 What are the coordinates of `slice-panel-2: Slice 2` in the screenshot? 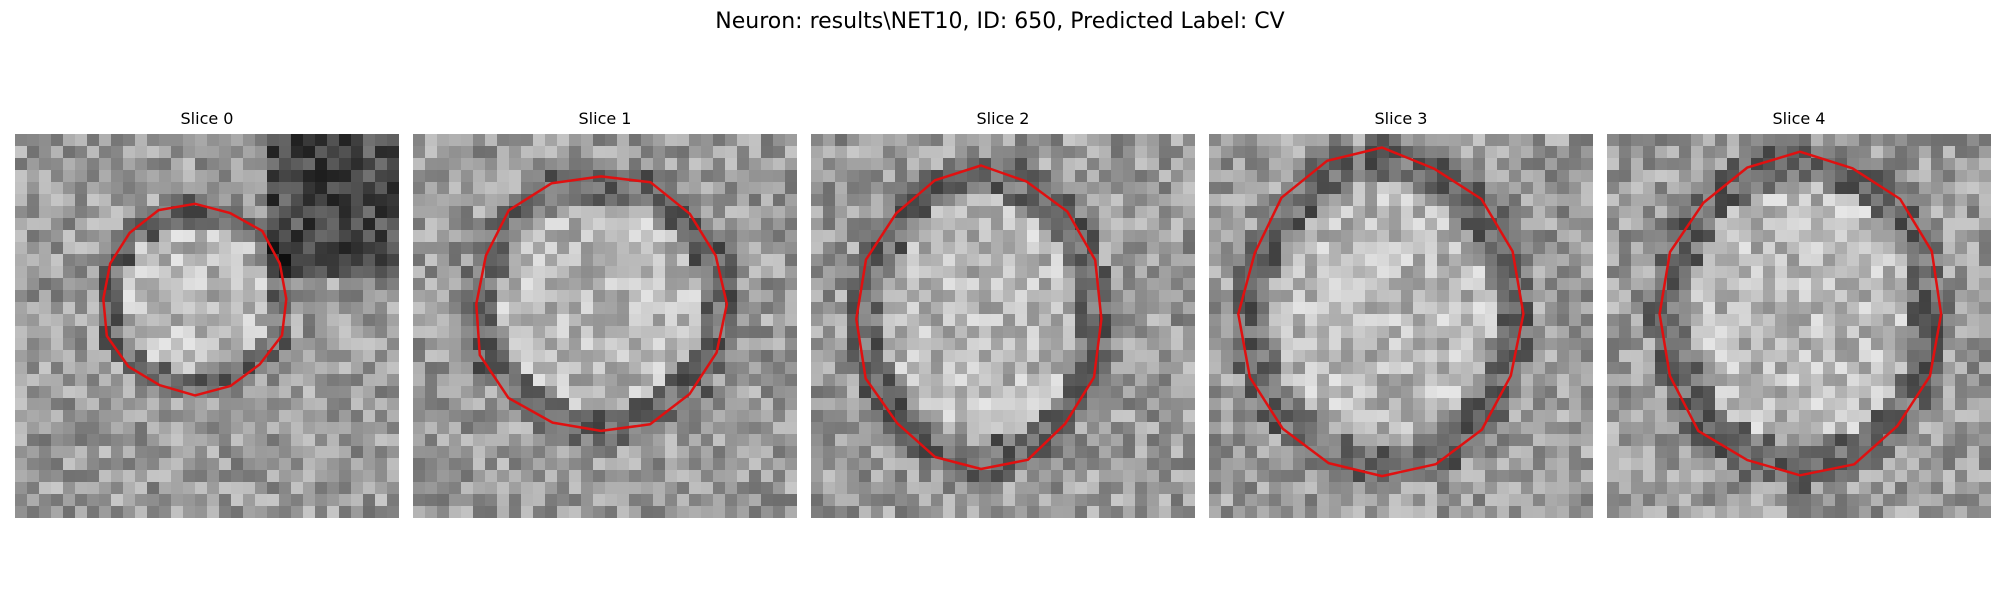 It's located at (1003, 314).